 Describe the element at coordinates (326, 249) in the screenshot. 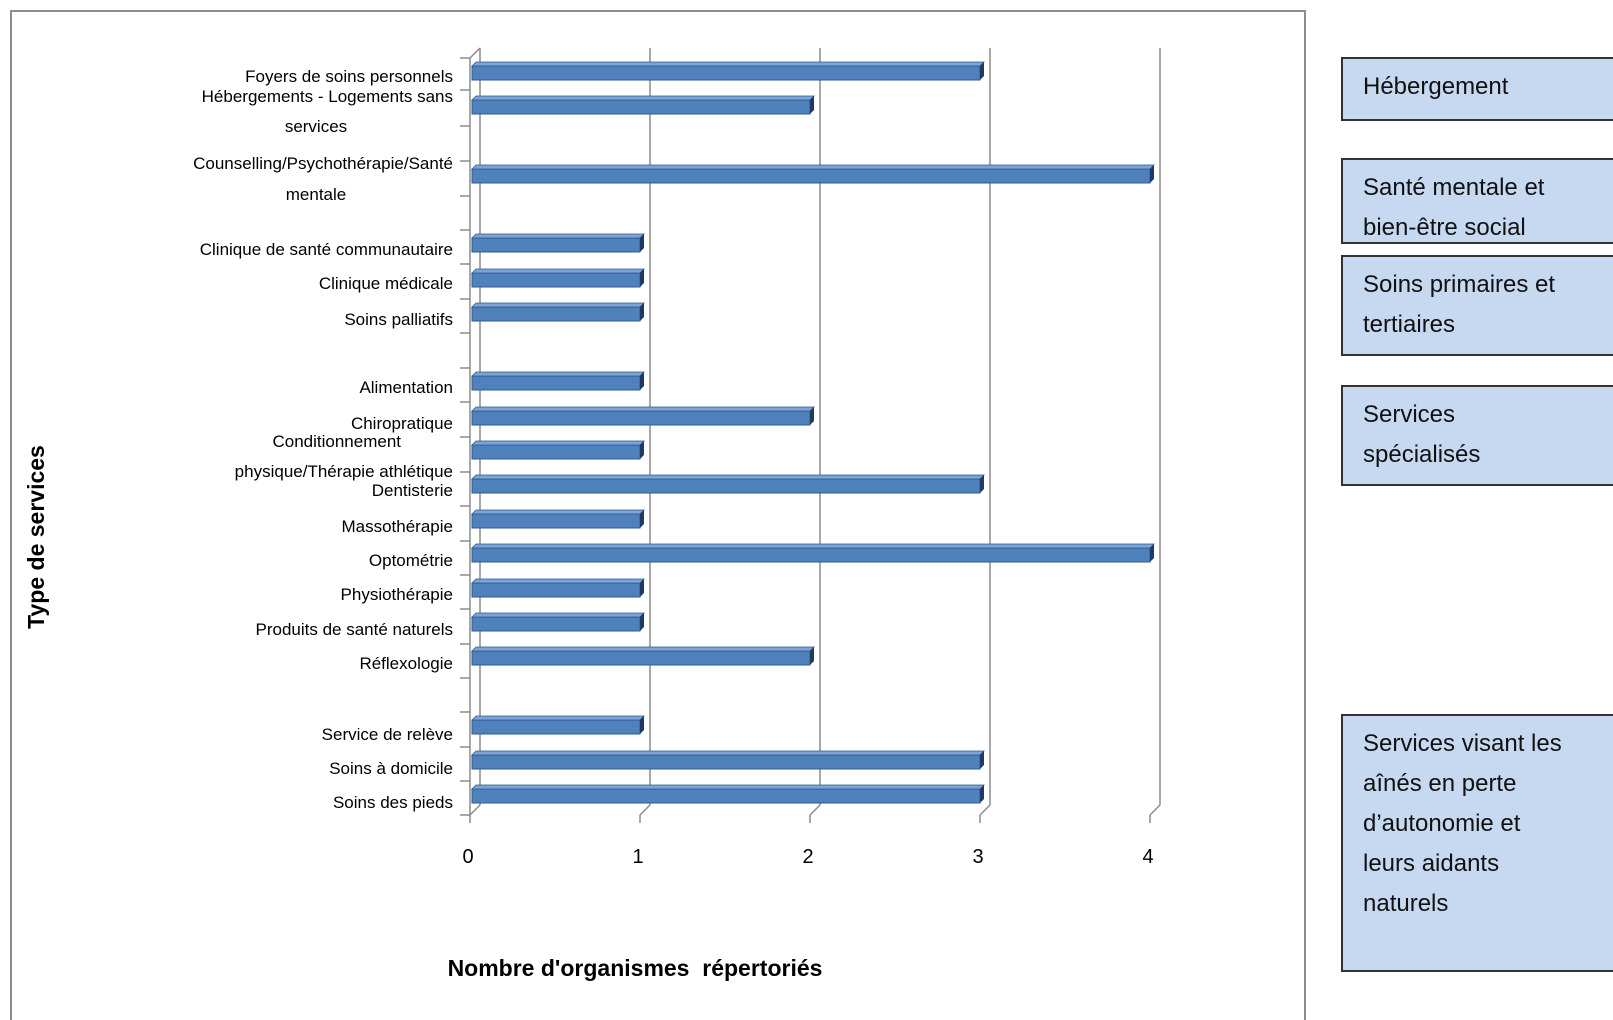

I see `category-label: Clinique de santé communautaire` at that location.